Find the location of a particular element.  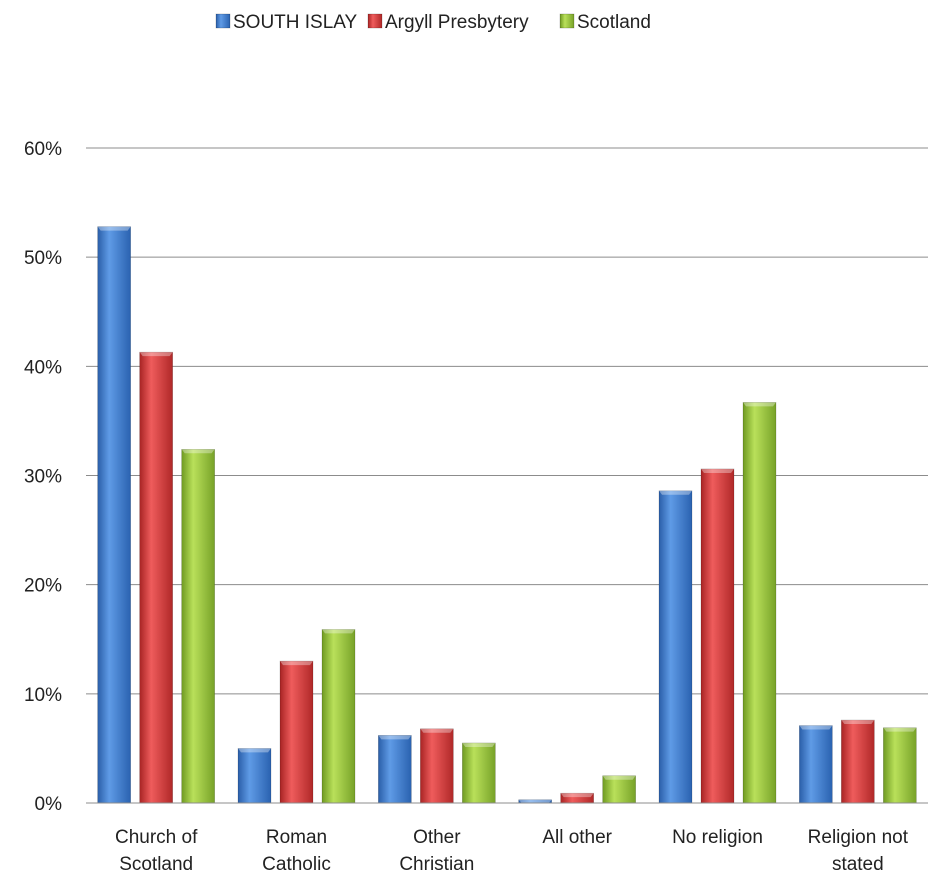

legend-label: Scotland is located at coordinates (614, 22).